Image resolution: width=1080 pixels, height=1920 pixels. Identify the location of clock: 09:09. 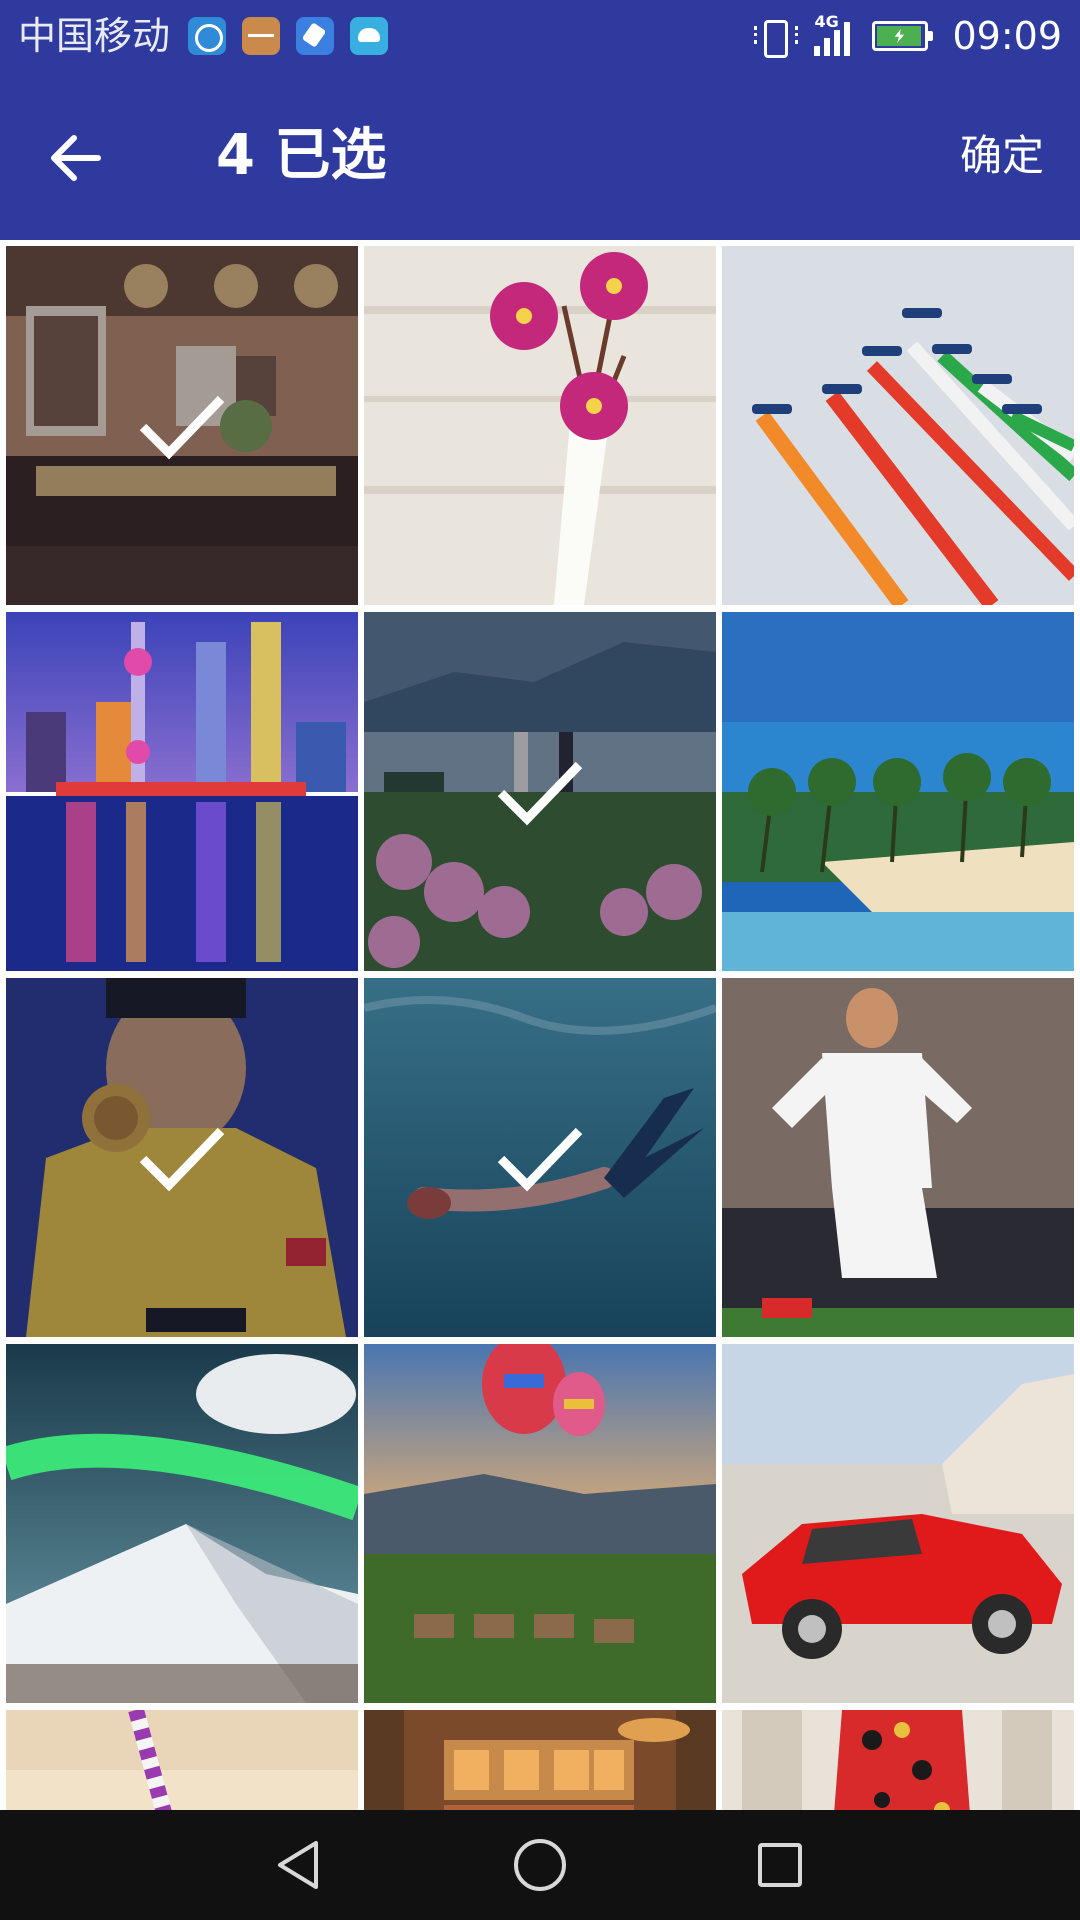
(1007, 36).